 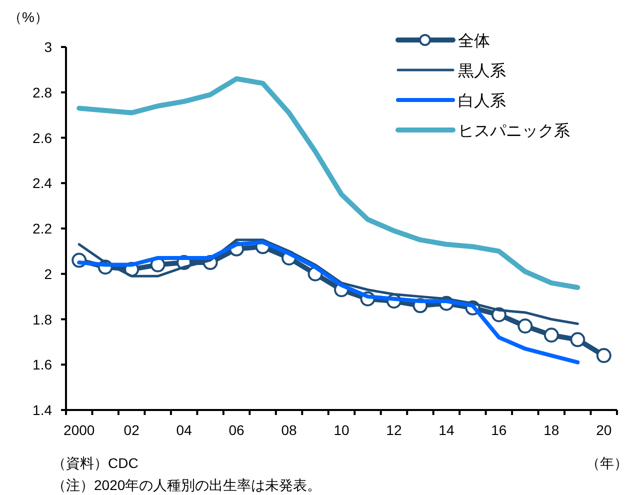 I want to click on y-tick-label: 2.8, so click(x=42, y=92).